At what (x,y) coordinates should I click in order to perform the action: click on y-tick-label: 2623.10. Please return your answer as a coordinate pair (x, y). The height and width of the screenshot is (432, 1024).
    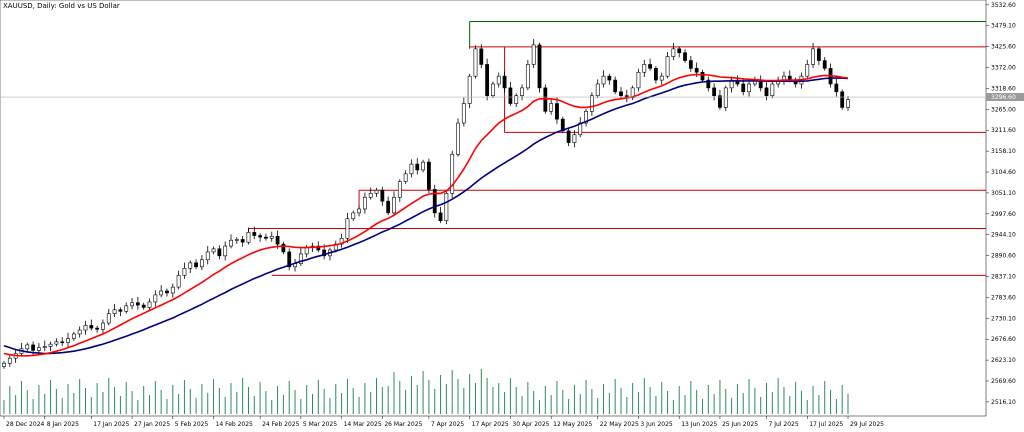
    Looking at the image, I should click on (1003, 360).